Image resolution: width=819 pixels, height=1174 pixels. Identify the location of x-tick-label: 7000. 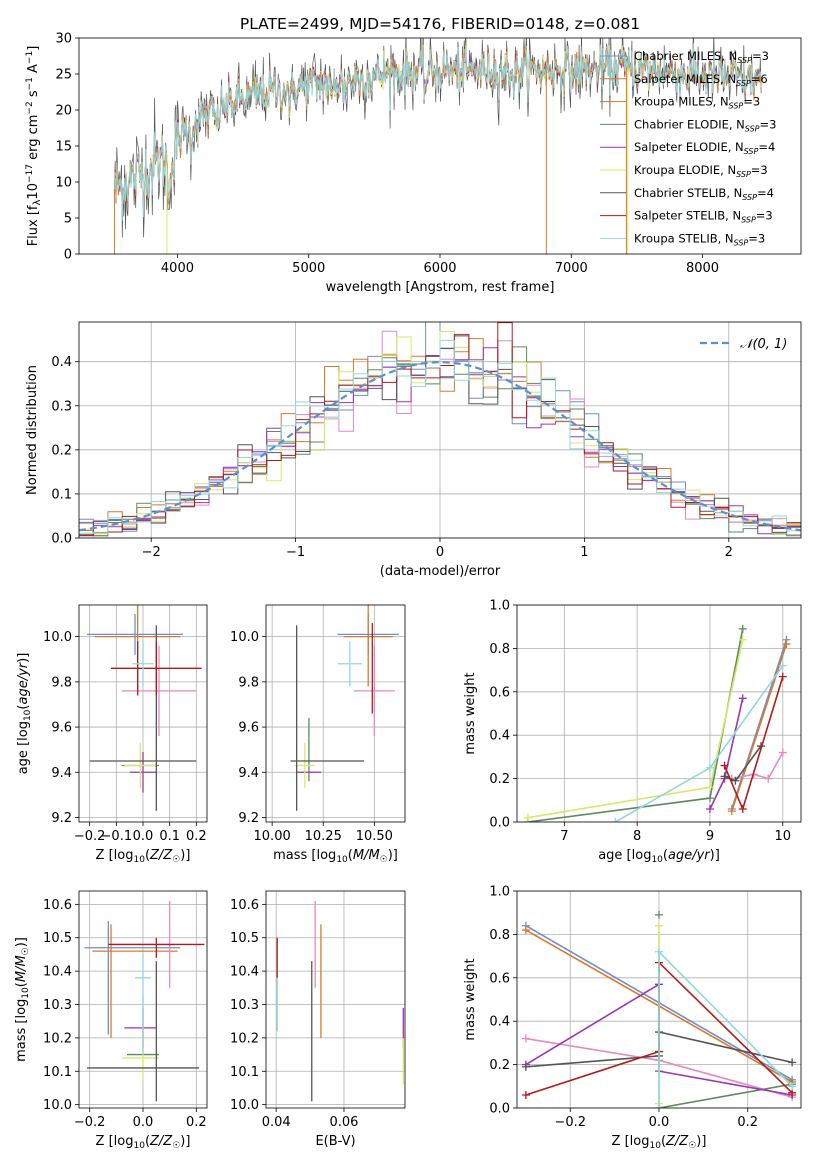
(571, 268).